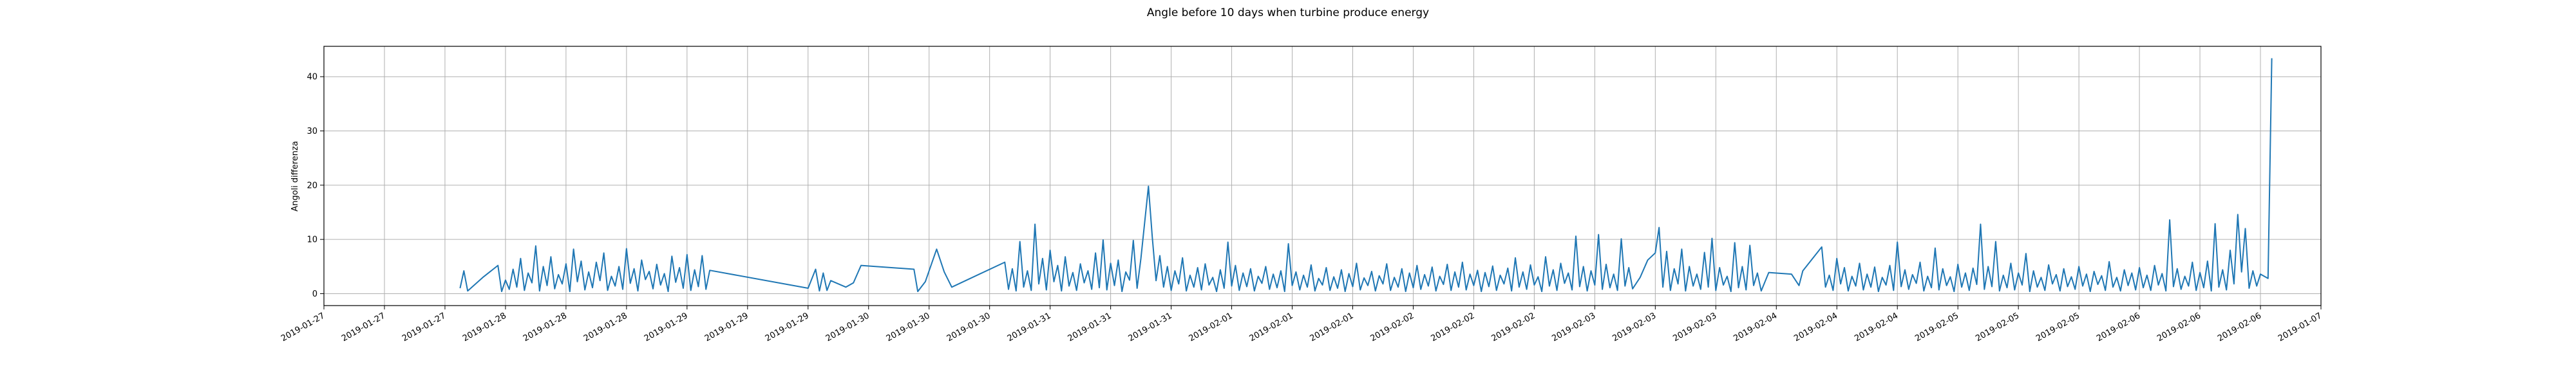 This screenshot has width=2576, height=386. What do you see at coordinates (295, 176) in the screenshot?
I see `y-axis-label: Angoli differenza` at bounding box center [295, 176].